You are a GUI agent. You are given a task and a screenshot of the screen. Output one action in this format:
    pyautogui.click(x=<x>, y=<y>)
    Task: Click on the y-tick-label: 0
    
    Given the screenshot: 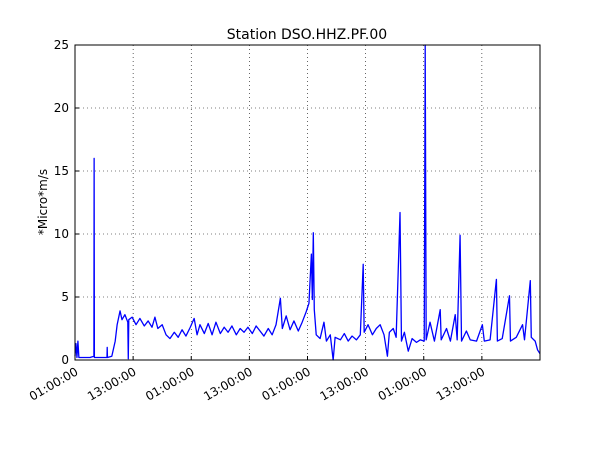 What is the action you would take?
    pyautogui.click(x=65, y=360)
    